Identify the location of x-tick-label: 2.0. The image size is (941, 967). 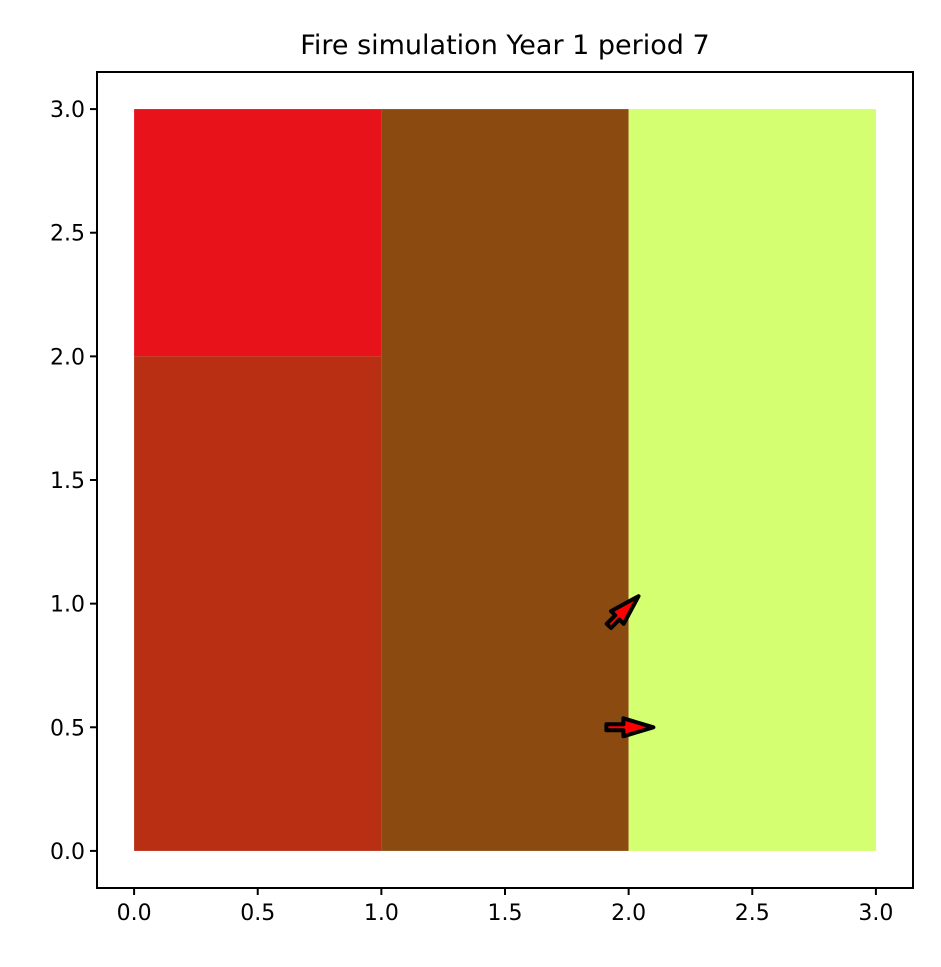
(628, 913).